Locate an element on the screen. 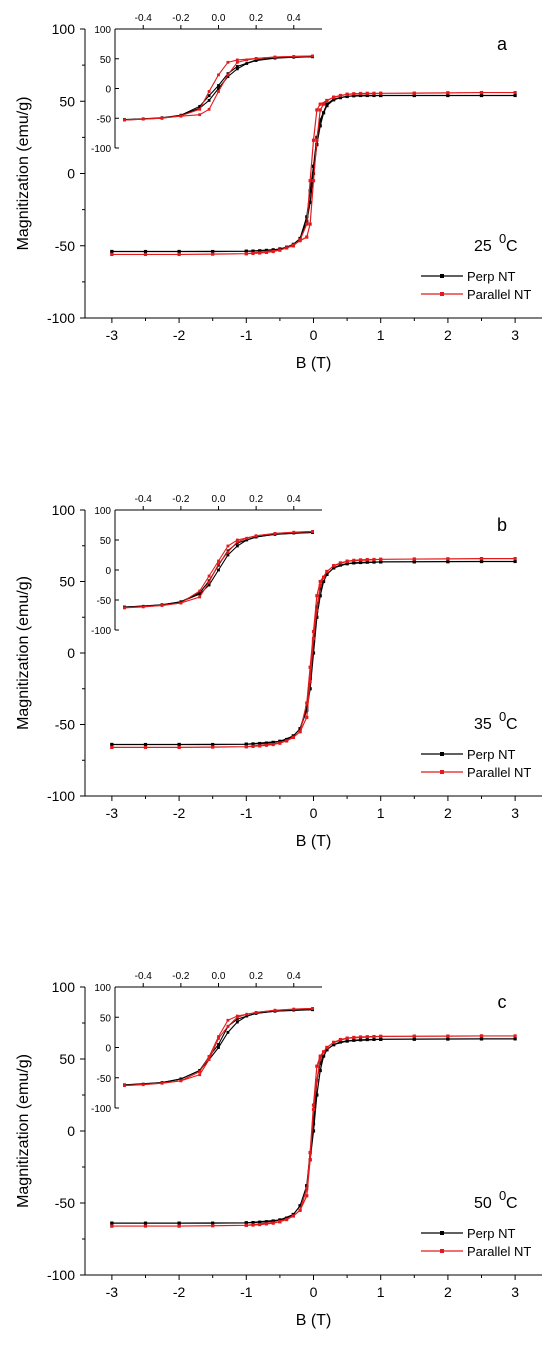  inset-y-tick-label: -100 is located at coordinates (101, 631).